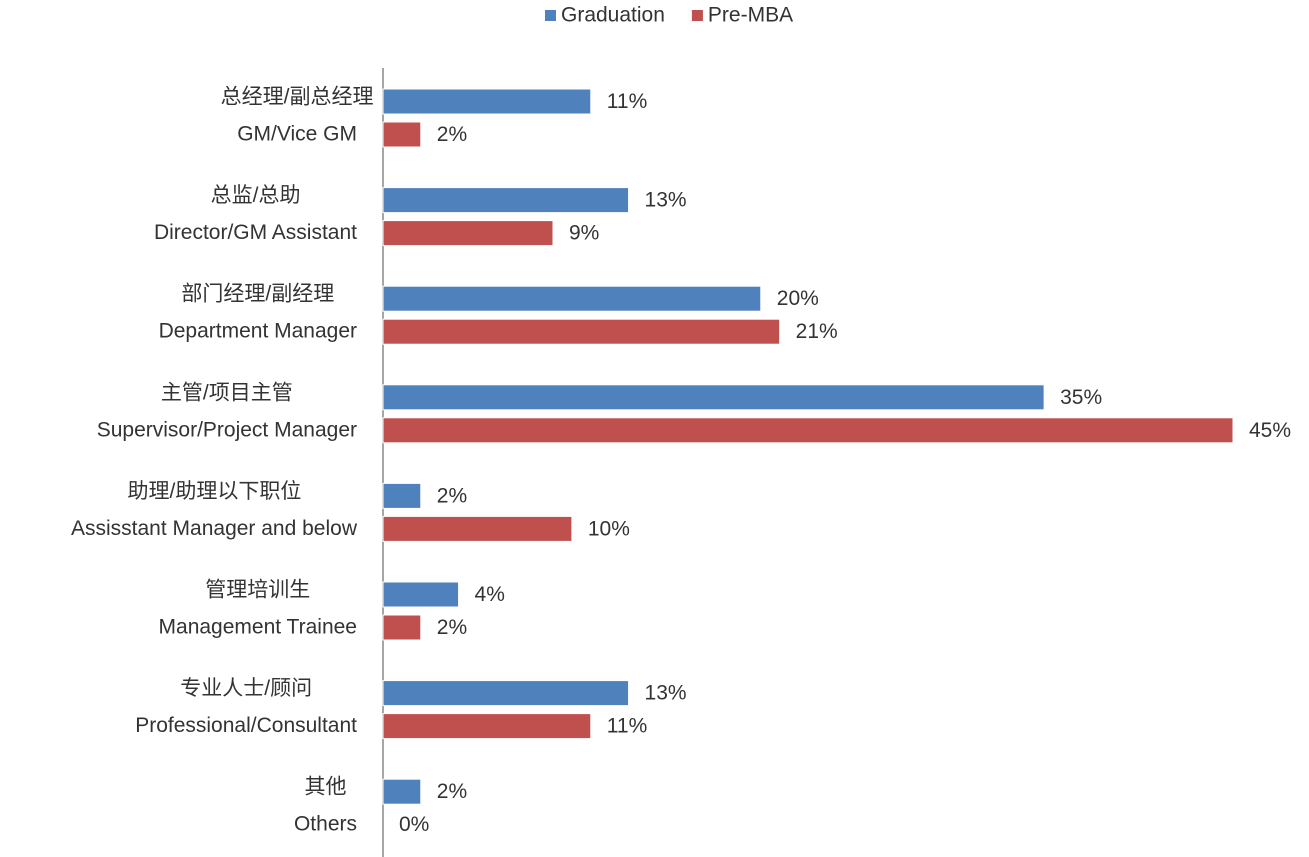 The image size is (1309, 857). What do you see at coordinates (214, 491) in the screenshot?
I see `category-label: 助理/助理以下职位` at bounding box center [214, 491].